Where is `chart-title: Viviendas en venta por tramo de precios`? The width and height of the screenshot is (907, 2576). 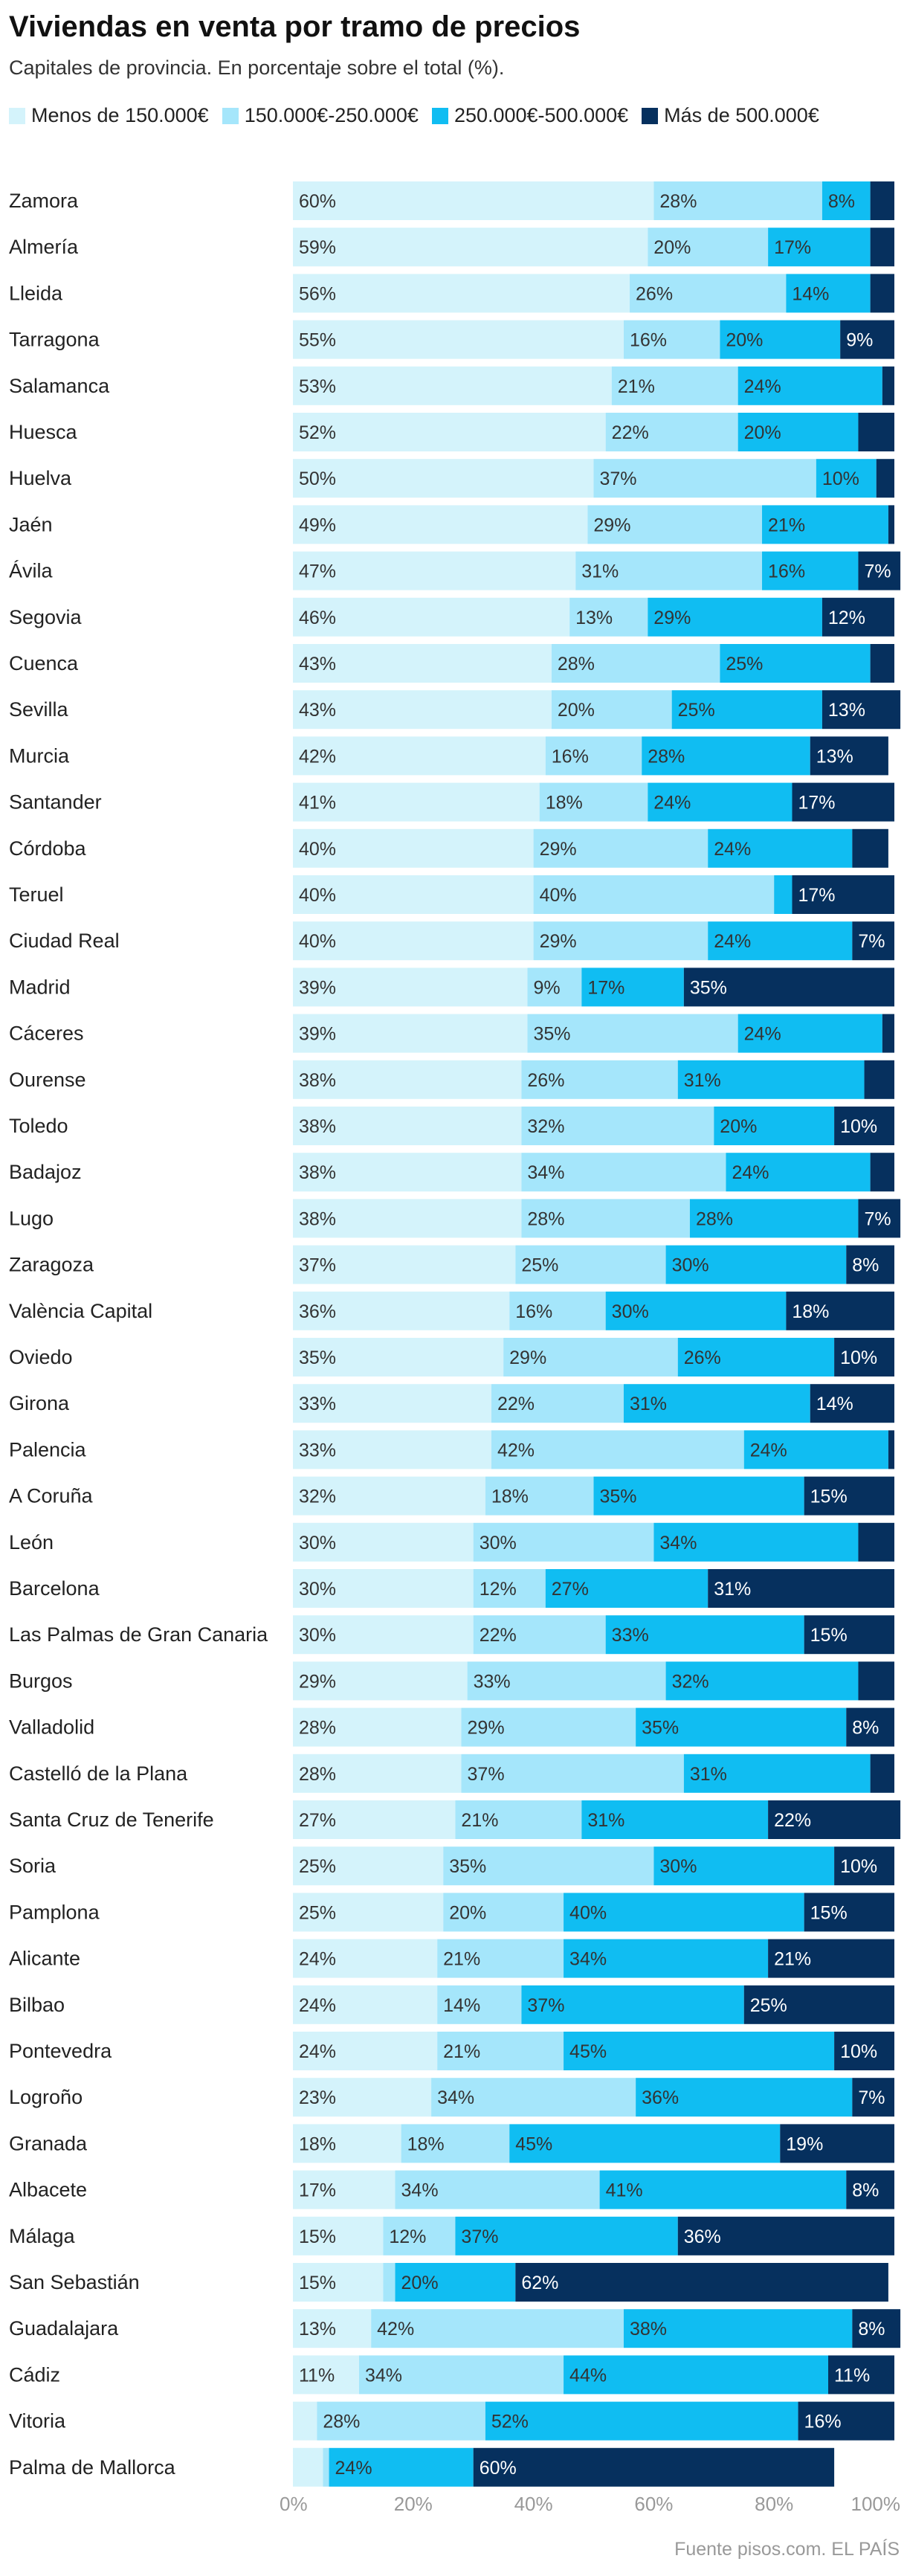
chart-title: Viviendas en venta por tramo de precios is located at coordinates (295, 26).